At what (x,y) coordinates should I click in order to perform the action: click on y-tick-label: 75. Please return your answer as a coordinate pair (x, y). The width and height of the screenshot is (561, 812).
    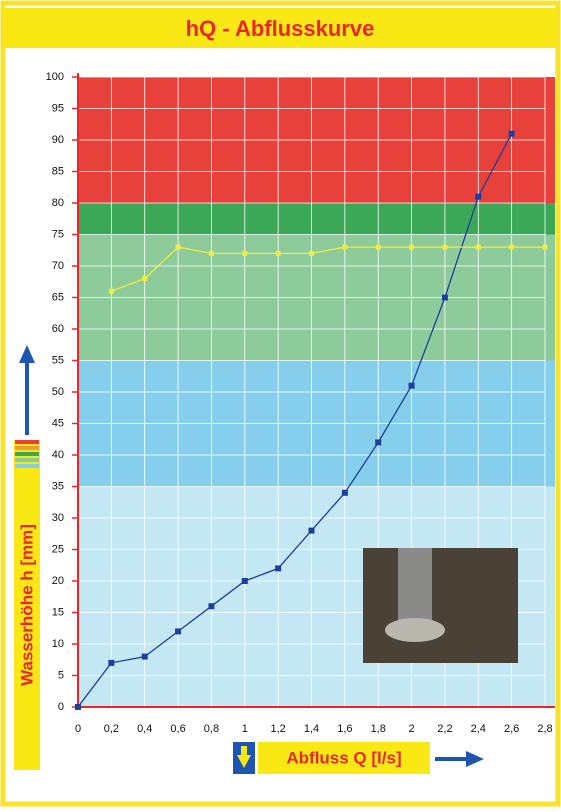
    Looking at the image, I should click on (58, 234).